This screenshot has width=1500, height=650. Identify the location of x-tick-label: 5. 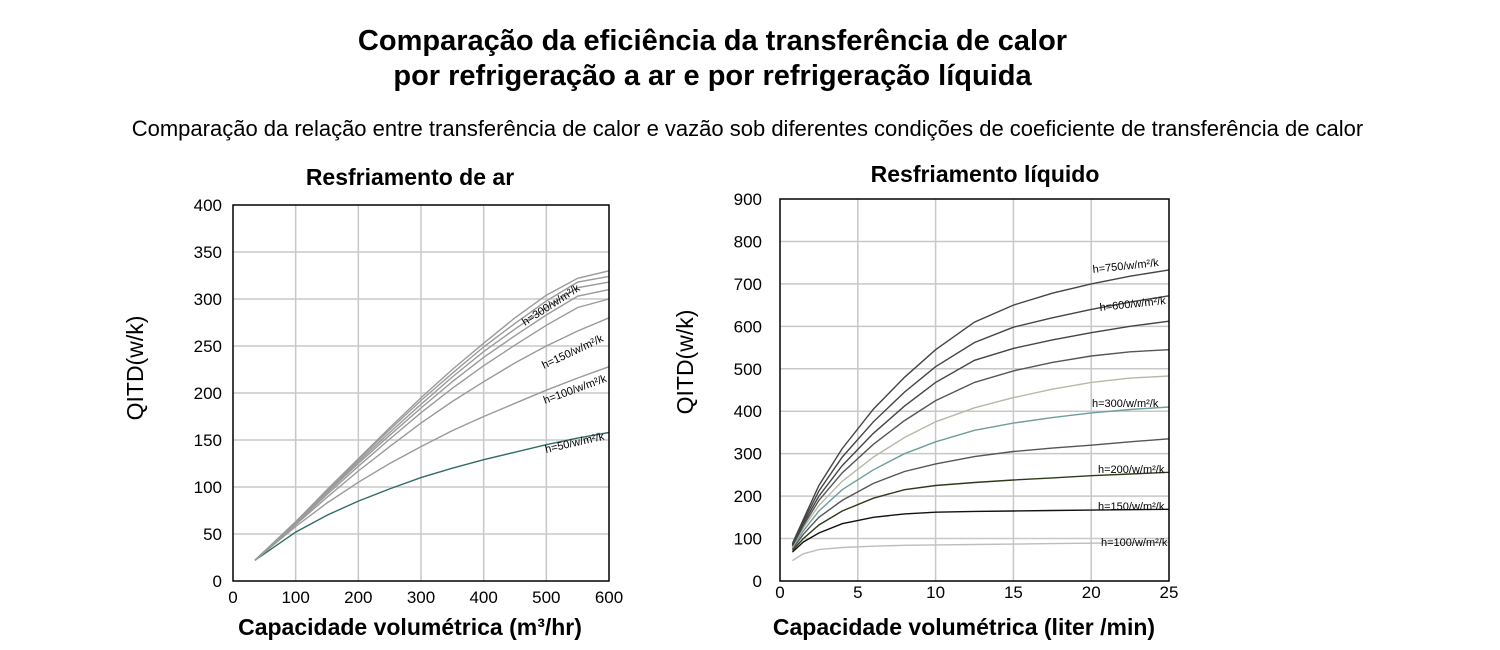
(857, 592).